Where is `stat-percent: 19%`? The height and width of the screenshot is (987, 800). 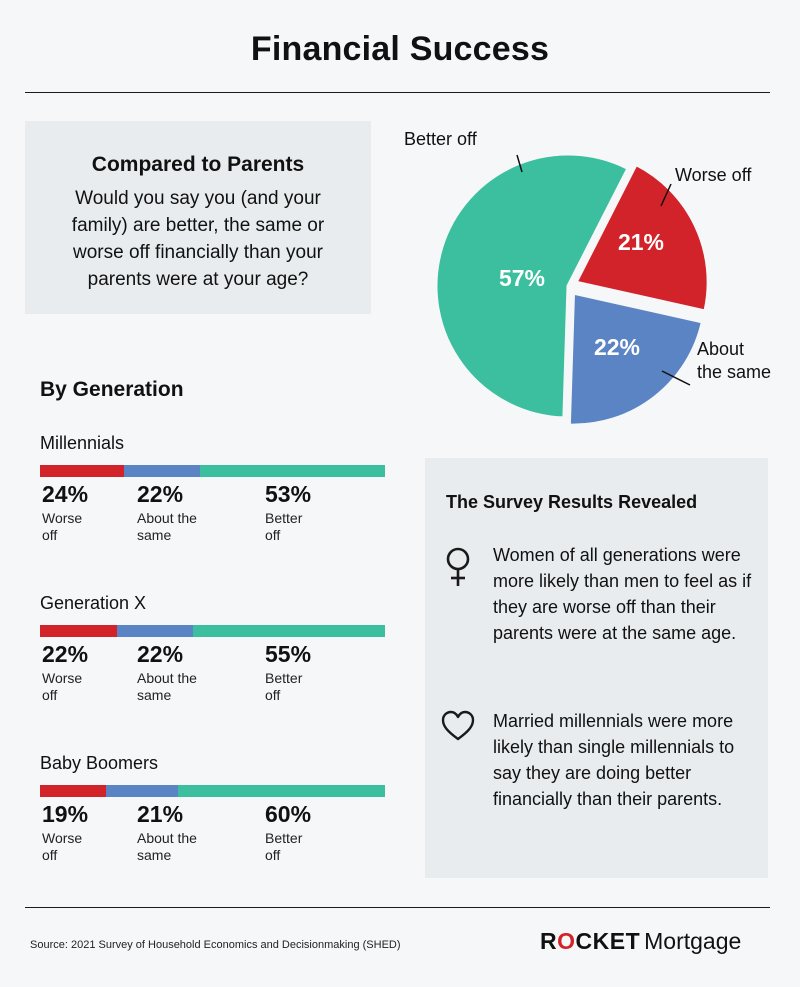 stat-percent: 19% is located at coordinates (65, 814).